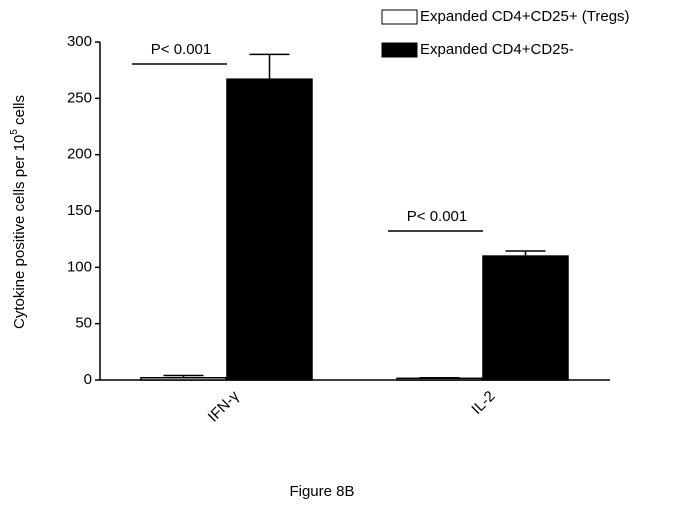  I want to click on y-tick-label: 200, so click(79, 154).